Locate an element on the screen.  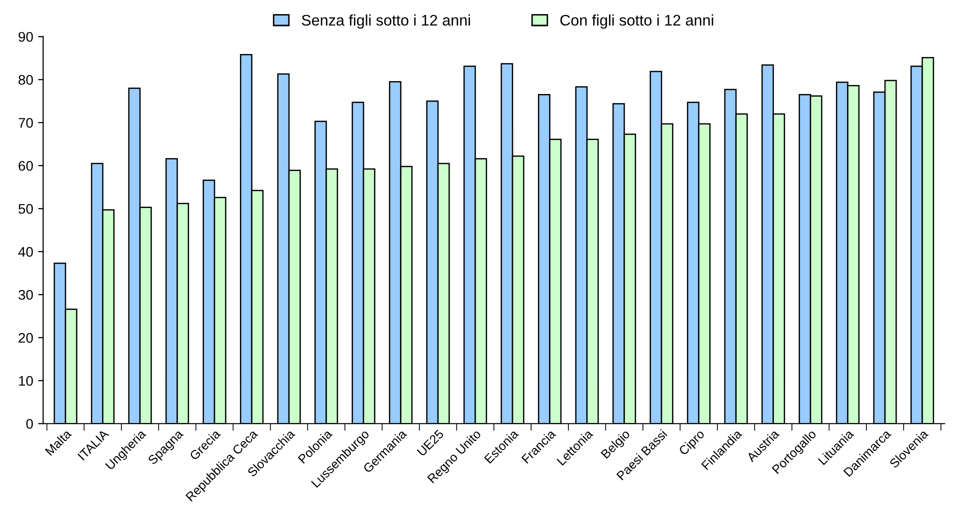
y-tick-label: 40 is located at coordinates (25, 251).